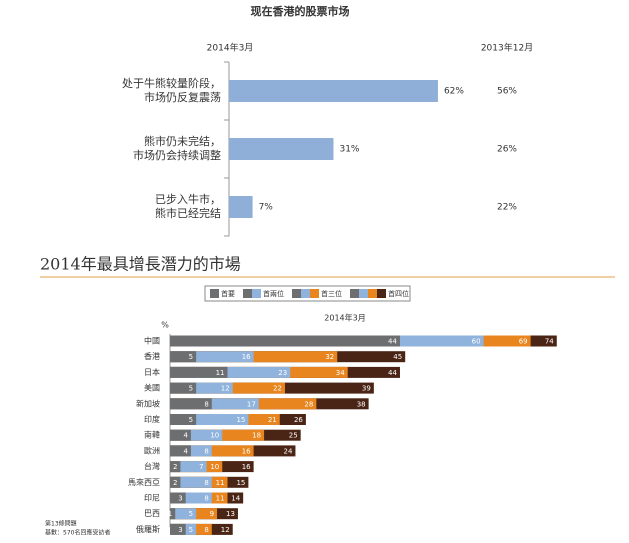 The height and width of the screenshot is (543, 629). What do you see at coordinates (507, 208) in the screenshot?
I see `value-label: 22%` at bounding box center [507, 208].